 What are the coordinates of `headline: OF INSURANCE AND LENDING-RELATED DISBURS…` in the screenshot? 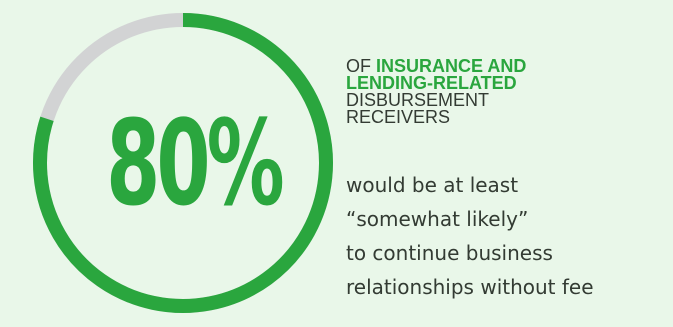 It's located at (506, 91).